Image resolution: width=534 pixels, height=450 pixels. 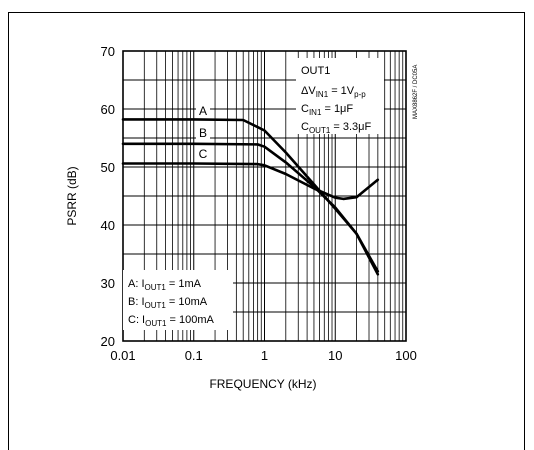 I want to click on y-tick-label: 60, so click(x=108, y=109).